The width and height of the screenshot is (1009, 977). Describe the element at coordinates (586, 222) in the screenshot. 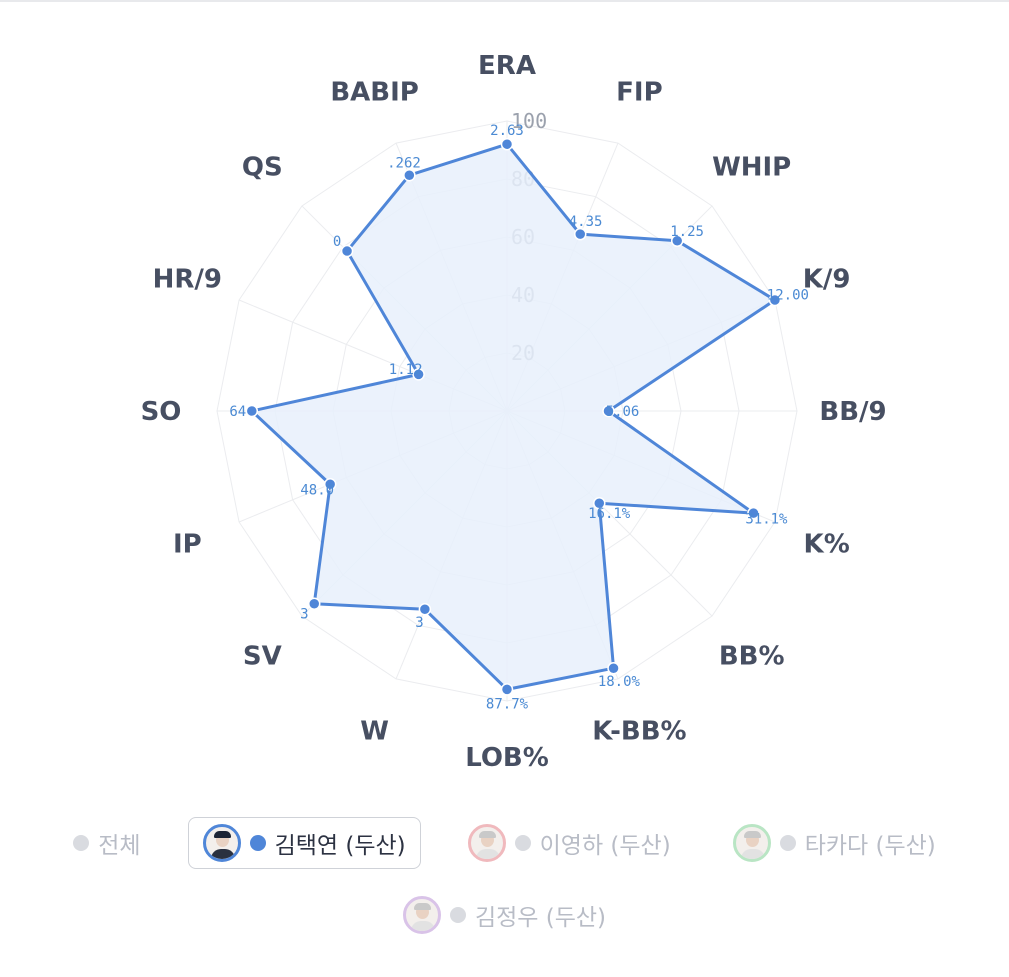

I see `data-label: 4.35` at that location.